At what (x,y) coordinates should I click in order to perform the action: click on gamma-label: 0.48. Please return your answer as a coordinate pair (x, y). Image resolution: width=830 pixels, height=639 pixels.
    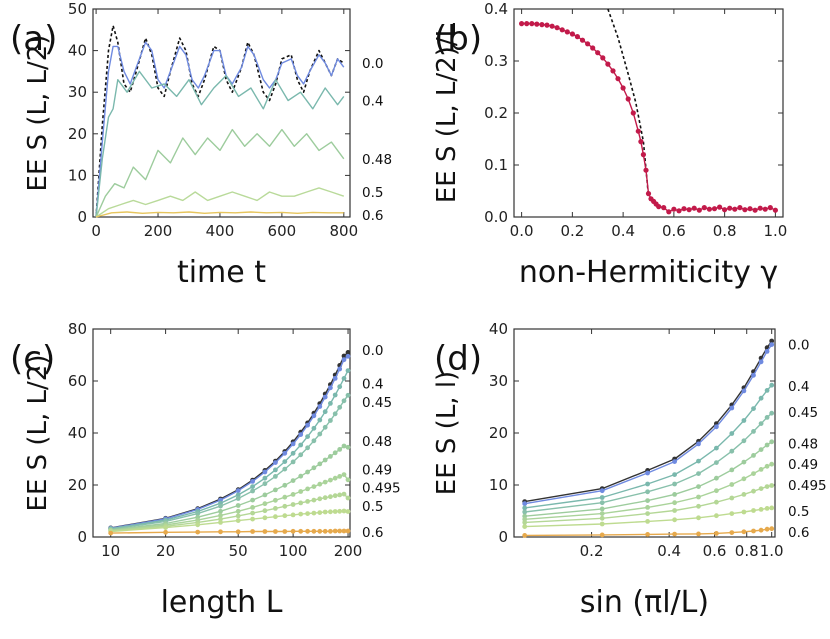
    Looking at the image, I should click on (377, 160).